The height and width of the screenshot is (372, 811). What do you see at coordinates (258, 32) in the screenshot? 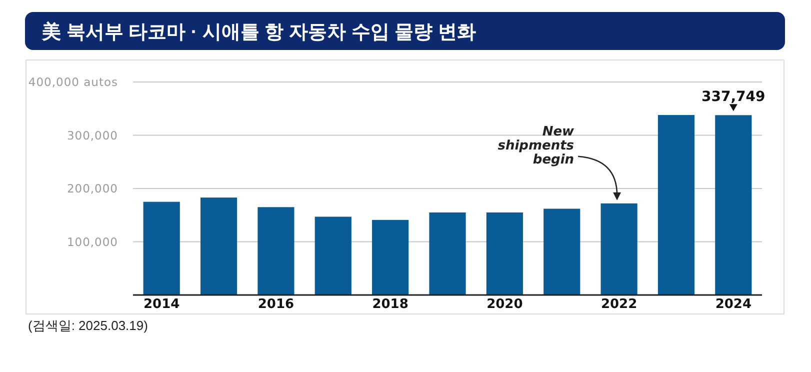
I see `chart-title: 美 북서부 타코마 · 시애틀 항 자동차 수입 물량 변화` at bounding box center [258, 32].